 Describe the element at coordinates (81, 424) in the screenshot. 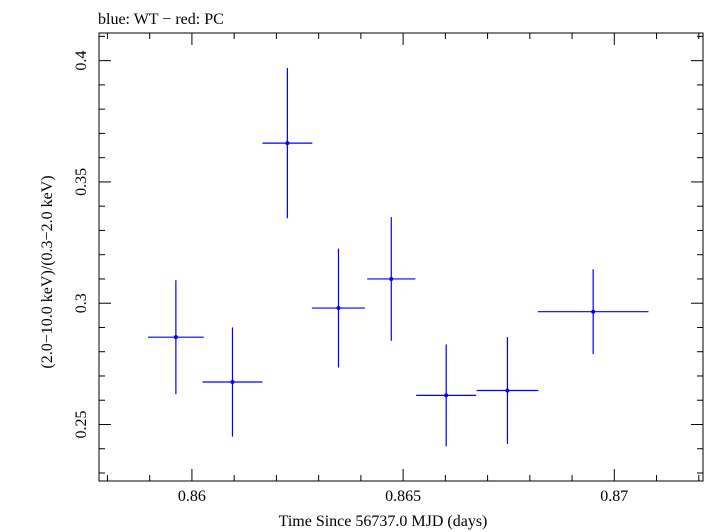

I see `y-tick-label: 0.25` at that location.